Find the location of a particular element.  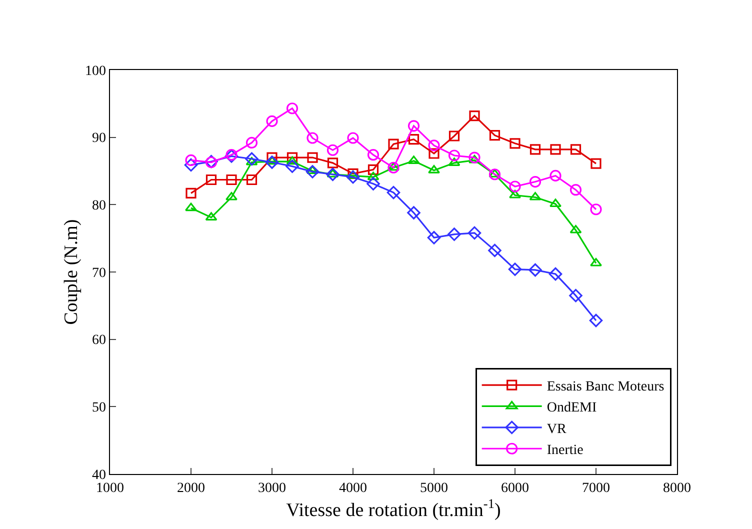

x-axis-title: Vitesse de rotation (tr.min$^{-1}$) is located at coordinates (393, 508).